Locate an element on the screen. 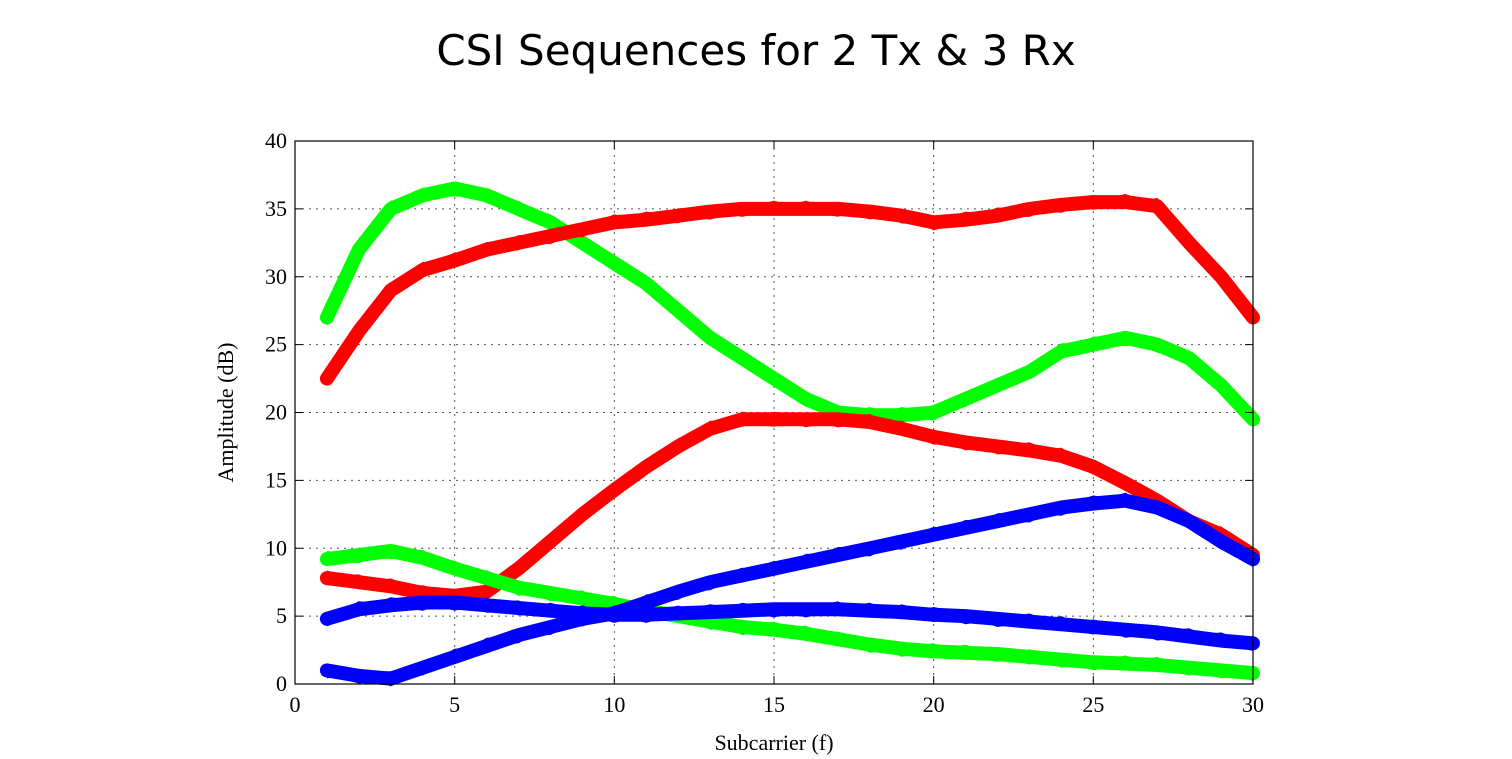 This screenshot has width=1512, height=759. y-tick-label: 0 is located at coordinates (281, 683).